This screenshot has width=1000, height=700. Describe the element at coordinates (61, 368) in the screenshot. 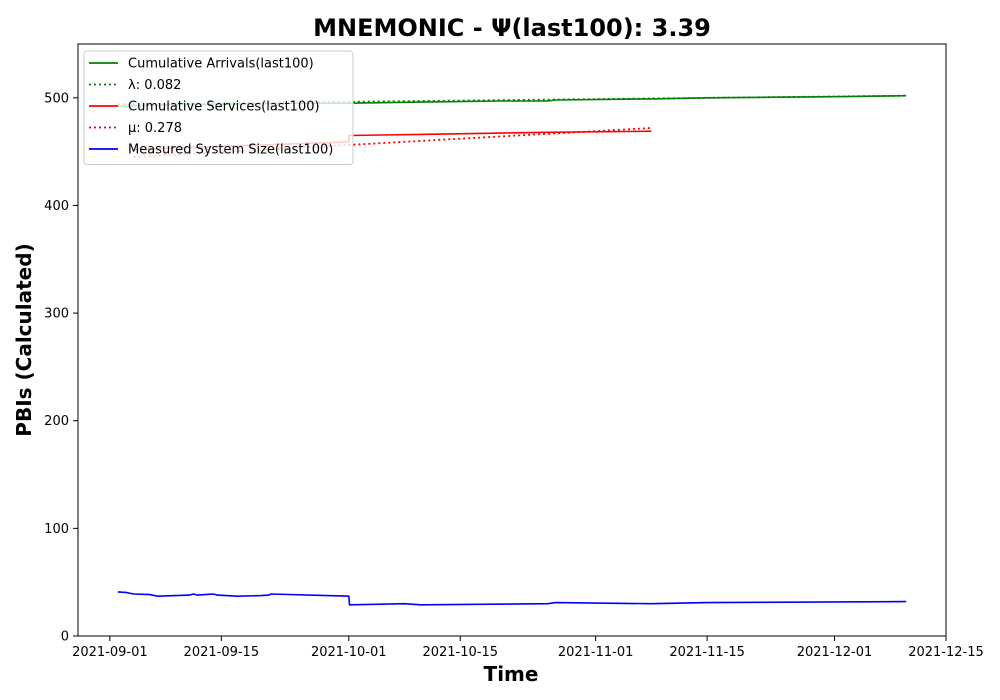

I see `y-axis: 0 100 200 300 400 500` at that location.